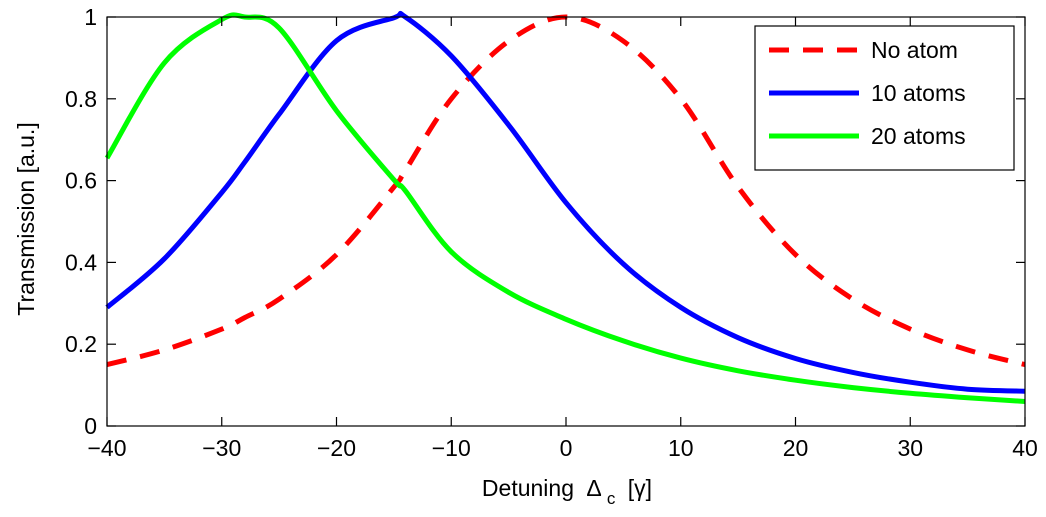  Describe the element at coordinates (918, 93) in the screenshot. I see `legend-label-2: 10 atoms` at that location.